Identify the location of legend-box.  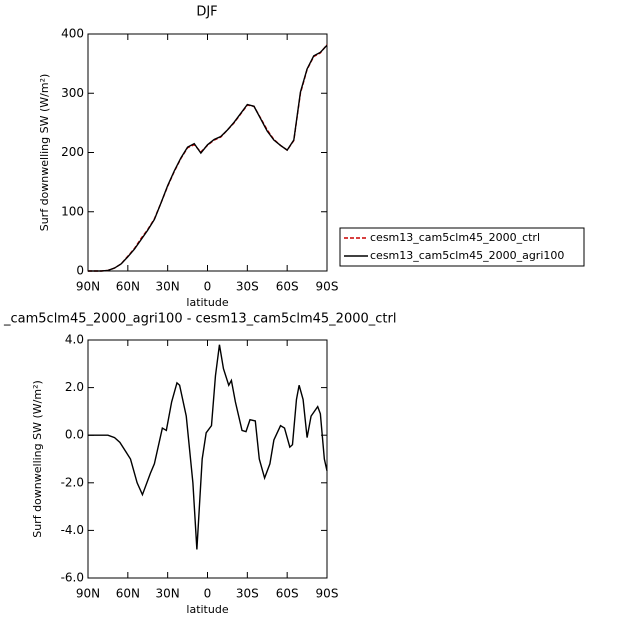
(462, 247).